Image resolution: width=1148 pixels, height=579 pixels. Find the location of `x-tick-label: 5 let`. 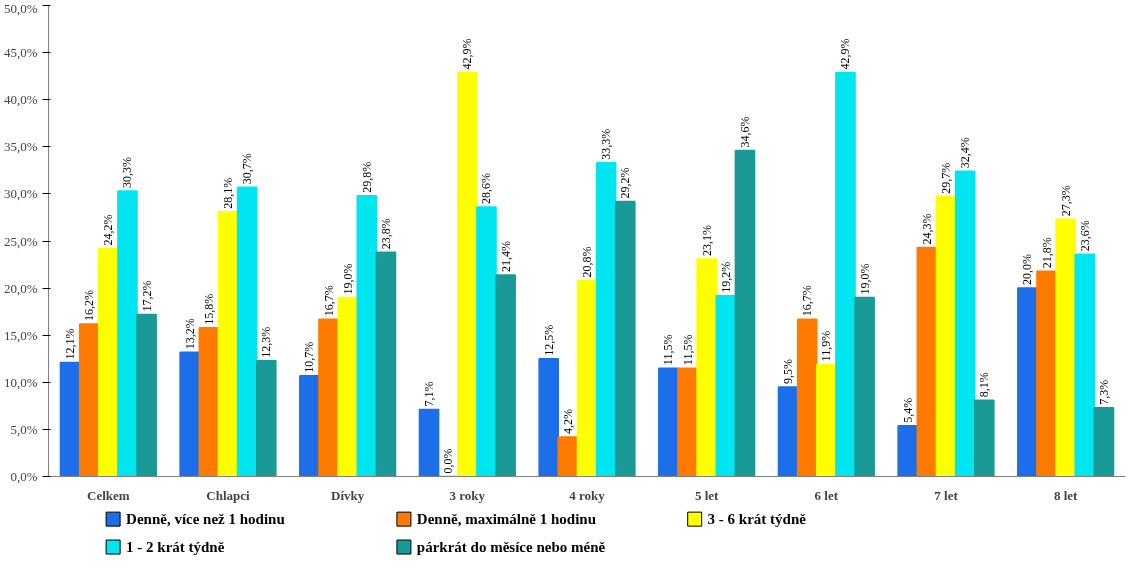

x-tick-label: 5 let is located at coordinates (707, 495).